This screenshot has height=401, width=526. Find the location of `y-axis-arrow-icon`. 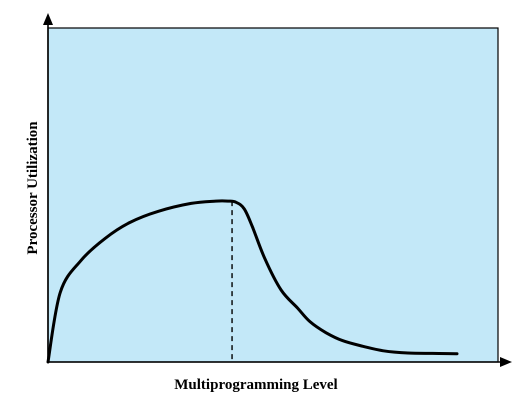

y-axis-arrow-icon is located at coordinates (48, 19).